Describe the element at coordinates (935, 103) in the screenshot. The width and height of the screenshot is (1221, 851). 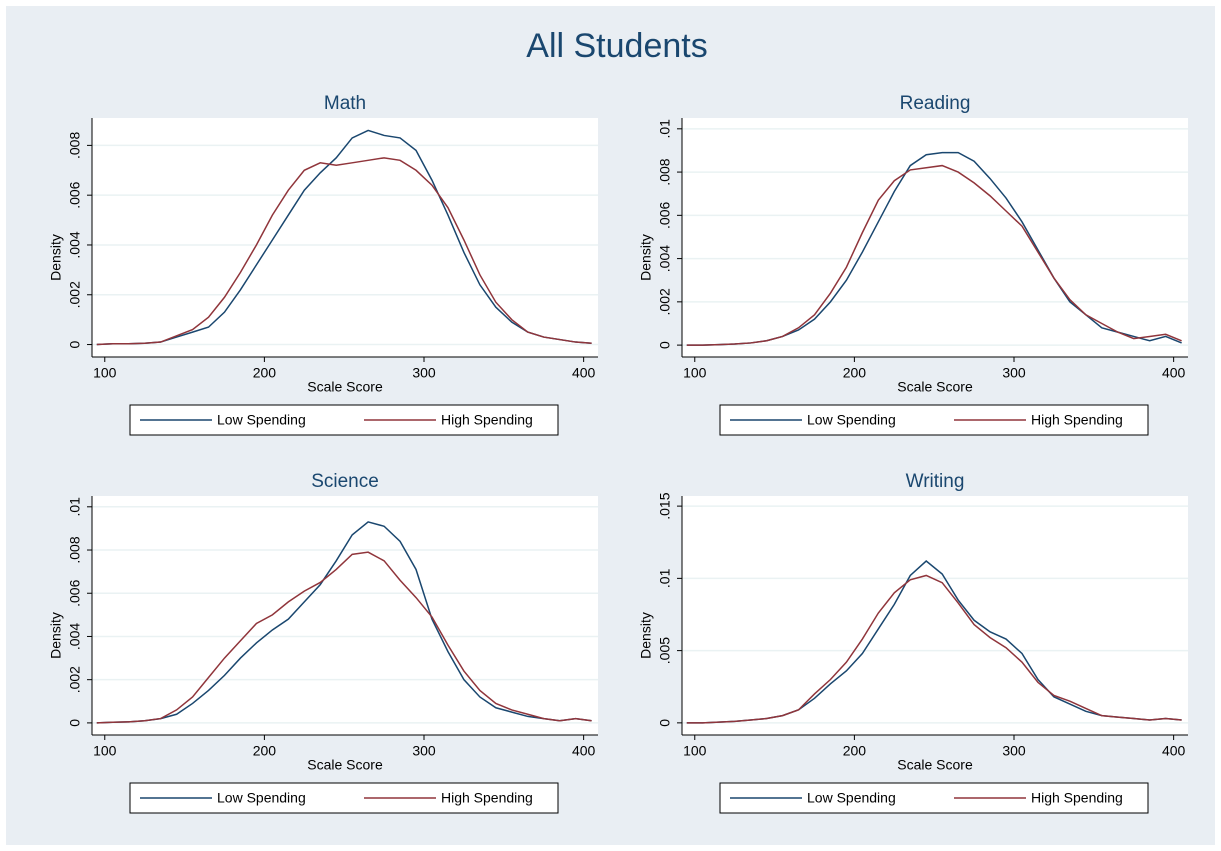
I see `panel-title: Reading` at that location.